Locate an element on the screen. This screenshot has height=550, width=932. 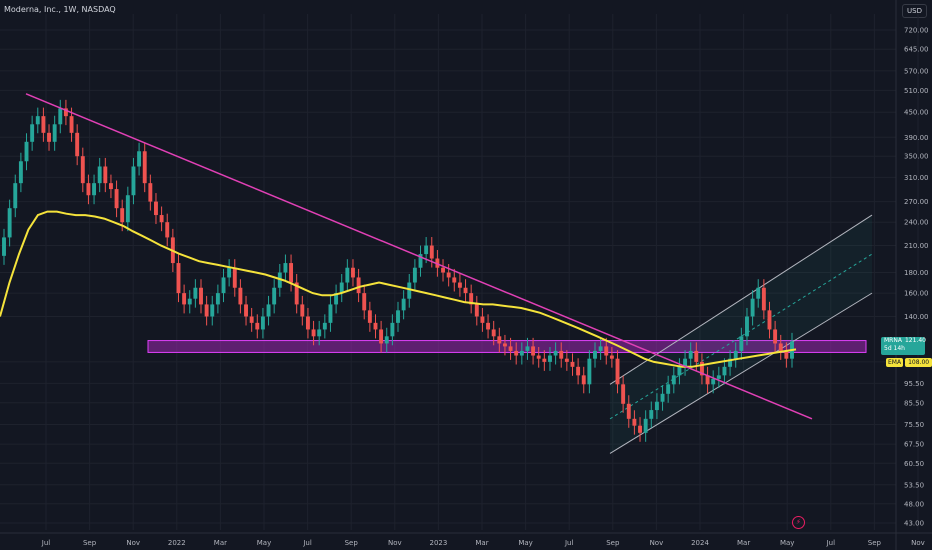
y-tick-label: 95.50 is located at coordinates (914, 384).